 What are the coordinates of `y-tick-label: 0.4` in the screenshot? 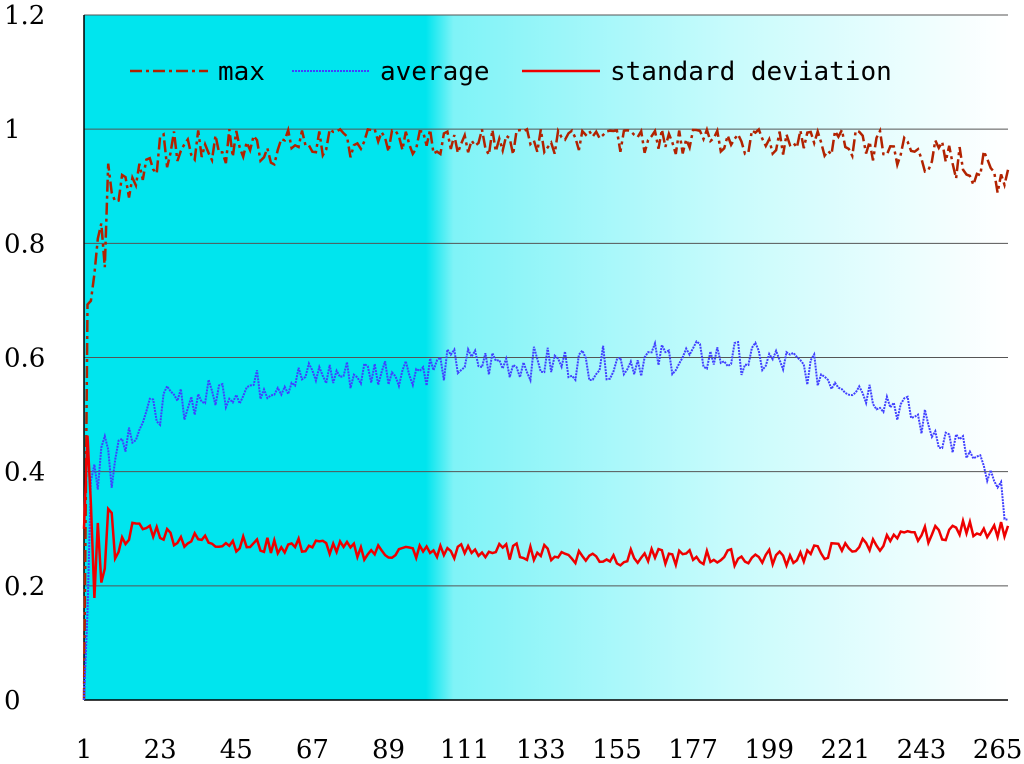 It's located at (24, 473).